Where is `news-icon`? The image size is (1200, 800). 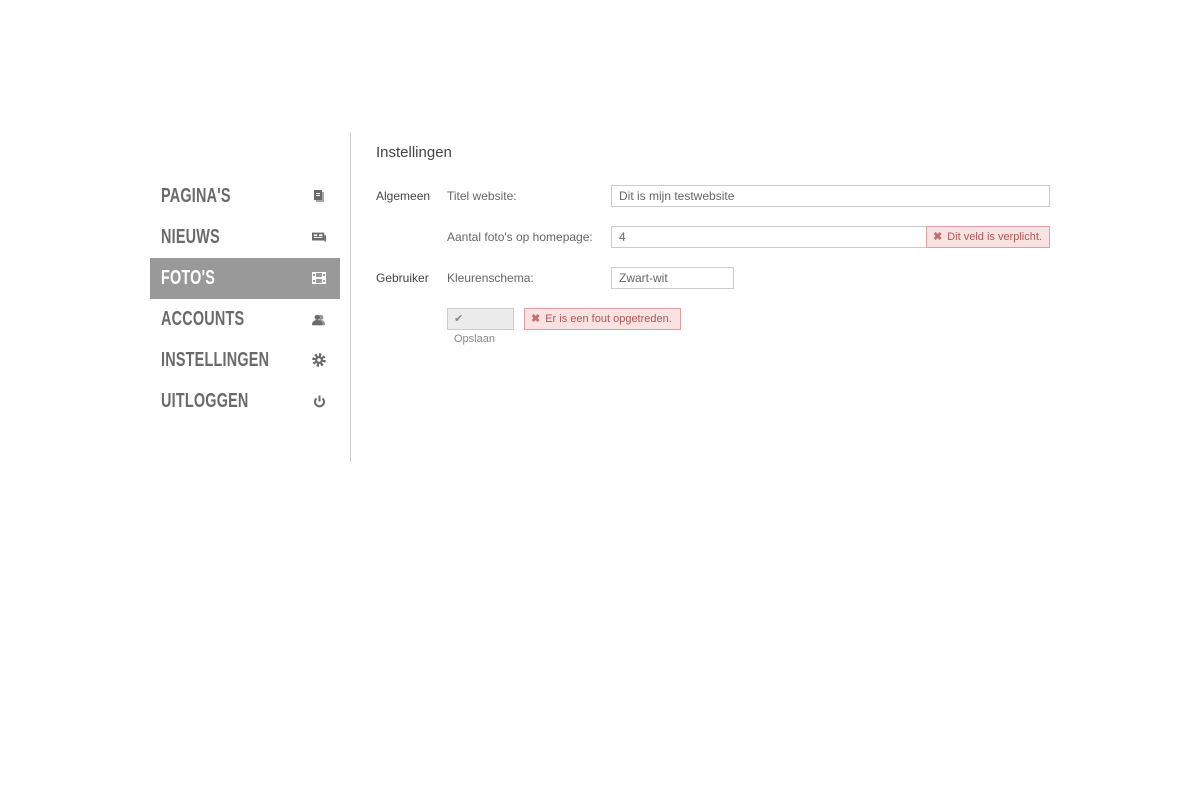
news-icon is located at coordinates (319, 237).